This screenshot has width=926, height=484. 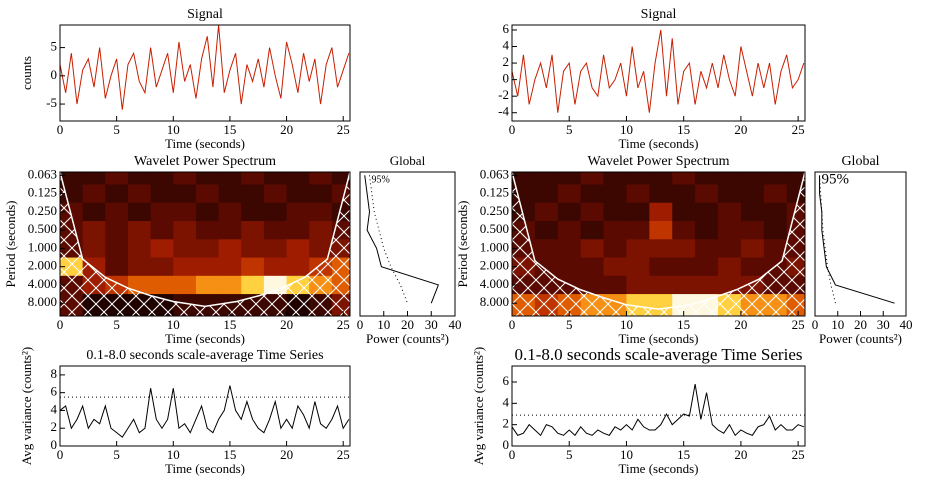 What do you see at coordinates (42, 210) in the screenshot?
I see `y-tick-label: 0.250` at bounding box center [42, 210].